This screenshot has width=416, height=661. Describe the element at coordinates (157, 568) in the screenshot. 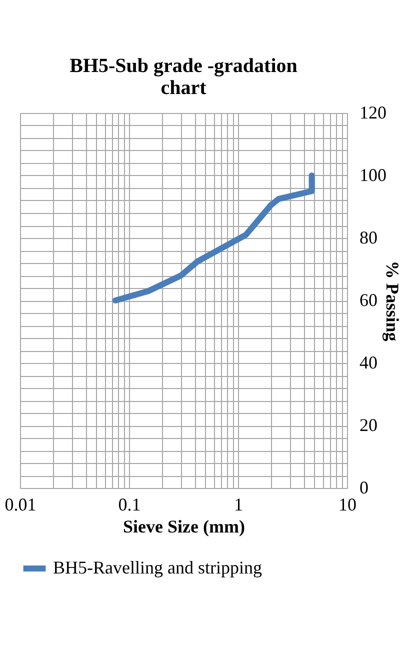

I see `legend-label: BH5-Ravelling and stripping` at that location.